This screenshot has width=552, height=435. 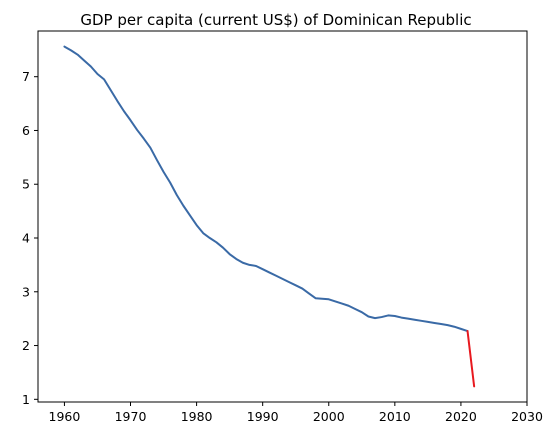 What do you see at coordinates (26, 291) in the screenshot?
I see `y-tick-label: 3` at bounding box center [26, 291].